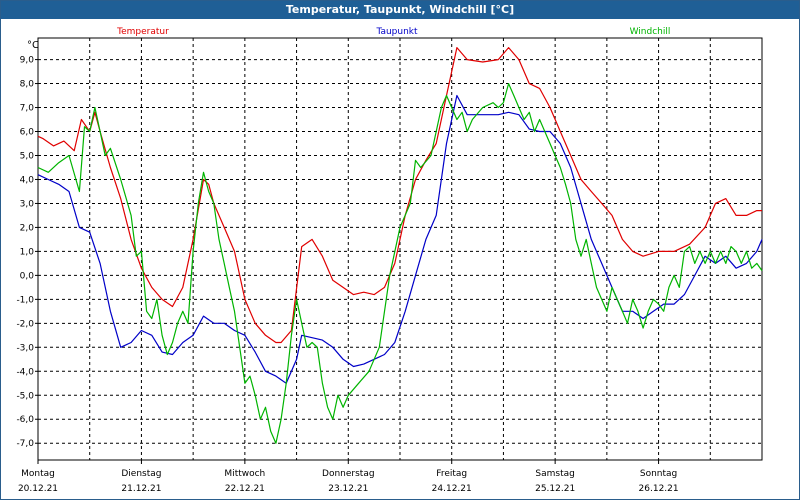  What do you see at coordinates (38, 474) in the screenshot?
I see `x-tick-label-weekday: Montag` at bounding box center [38, 474].